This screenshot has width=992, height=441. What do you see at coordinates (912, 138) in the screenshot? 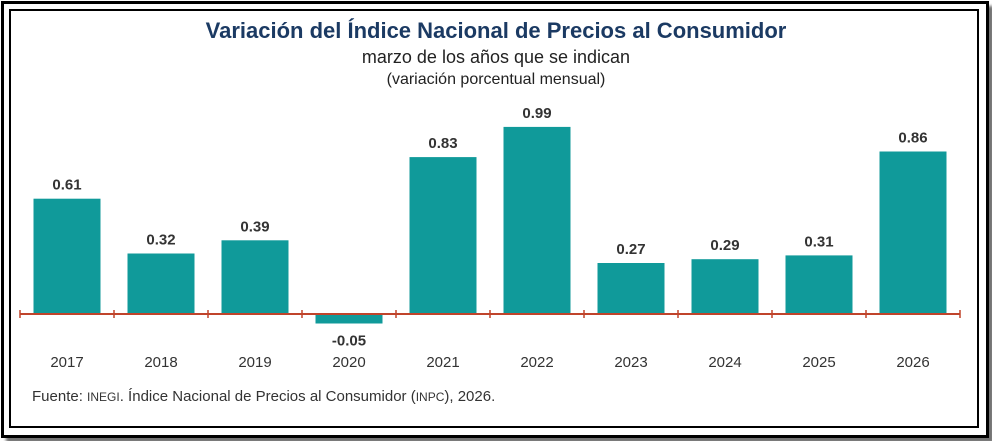
I see `bar-value-label: 0.86` at bounding box center [912, 138].